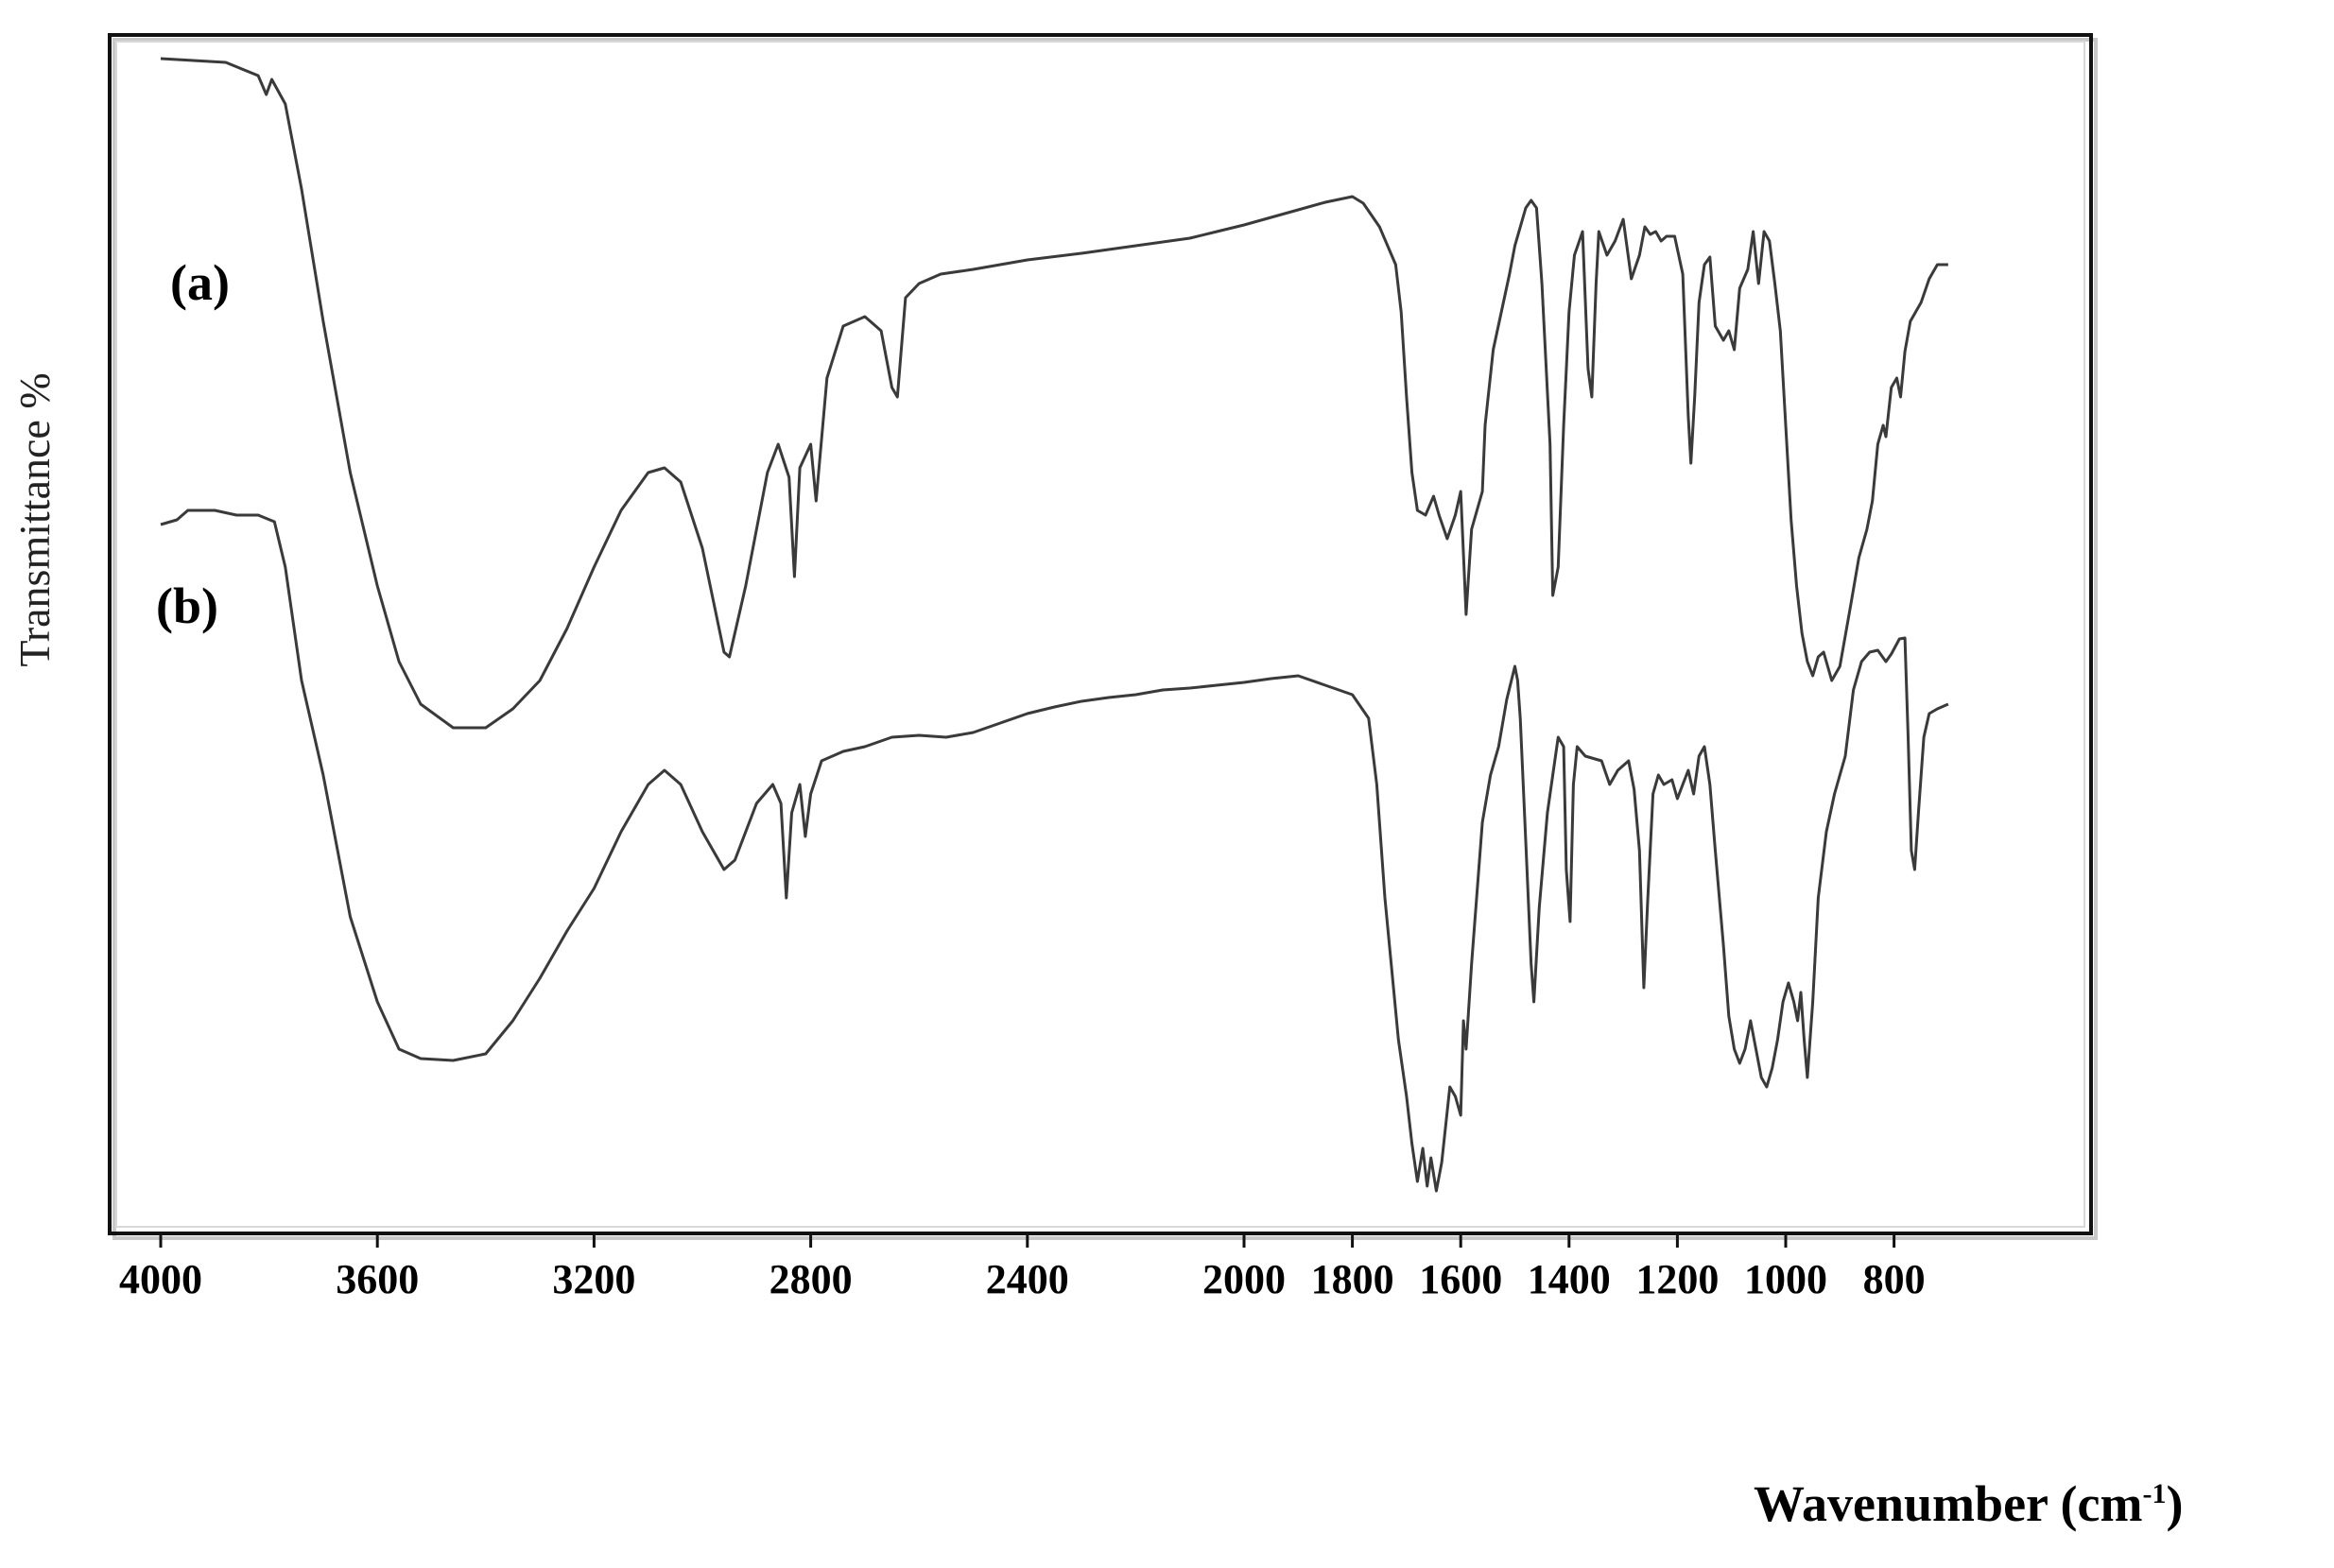  Describe the element at coordinates (1569, 1279) in the screenshot. I see `x-tick-label: 1400` at that location.